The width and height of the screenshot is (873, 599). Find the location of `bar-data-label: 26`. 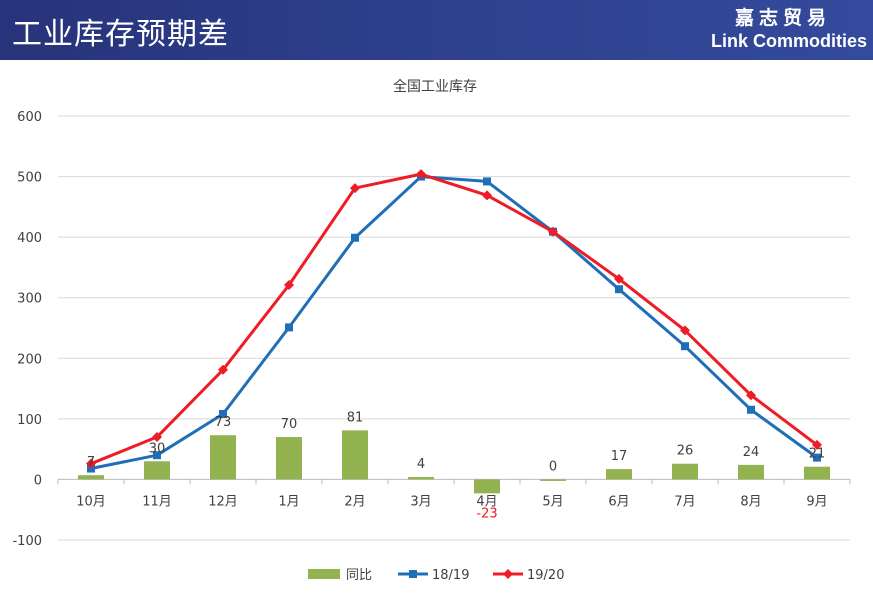

bar-data-label: 26 is located at coordinates (685, 451).